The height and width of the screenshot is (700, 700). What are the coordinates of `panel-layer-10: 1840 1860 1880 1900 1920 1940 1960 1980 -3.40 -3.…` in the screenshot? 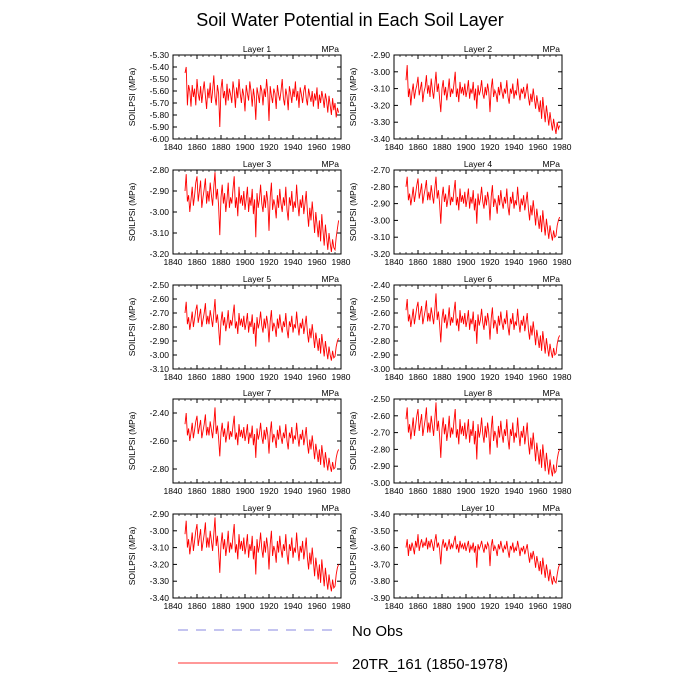 It's located at (460, 557).